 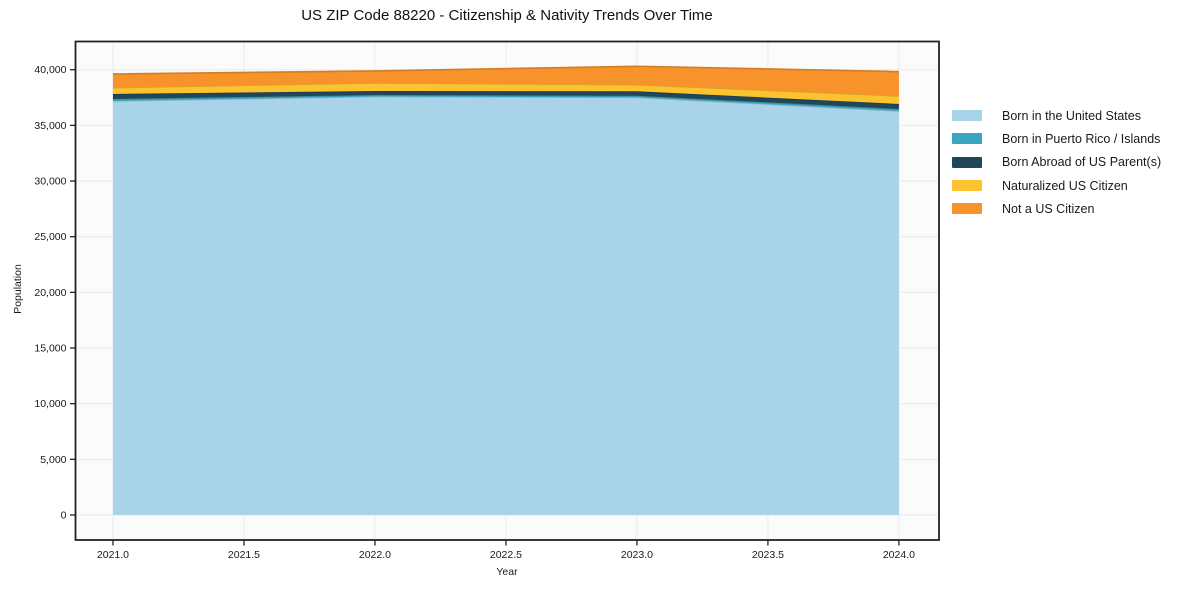 I want to click on y-tick-label: 0, so click(x=64, y=516).